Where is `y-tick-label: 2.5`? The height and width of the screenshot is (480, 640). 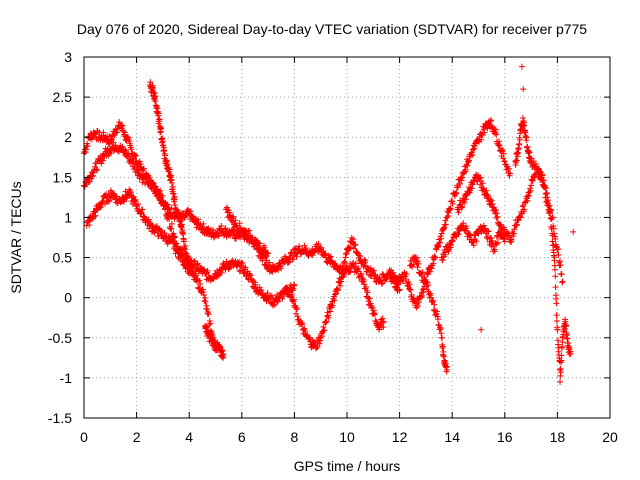 y-tick-label: 2.5 is located at coordinates (63, 97).